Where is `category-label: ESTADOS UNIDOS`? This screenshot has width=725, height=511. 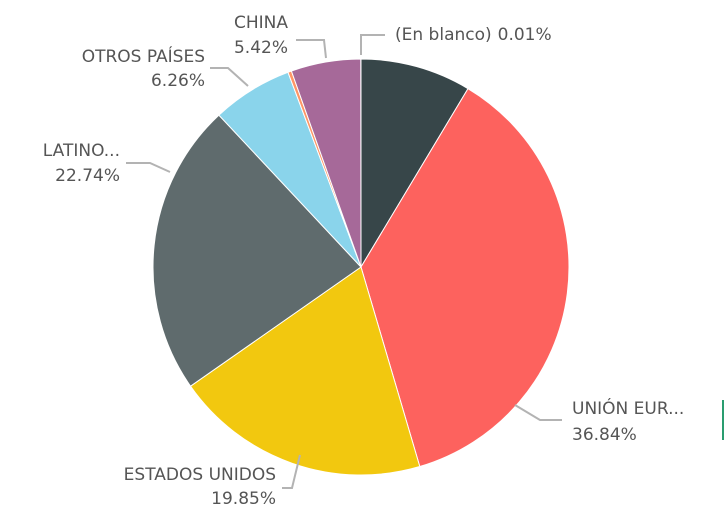 category-label: ESTADOS UNIDOS is located at coordinates (200, 475).